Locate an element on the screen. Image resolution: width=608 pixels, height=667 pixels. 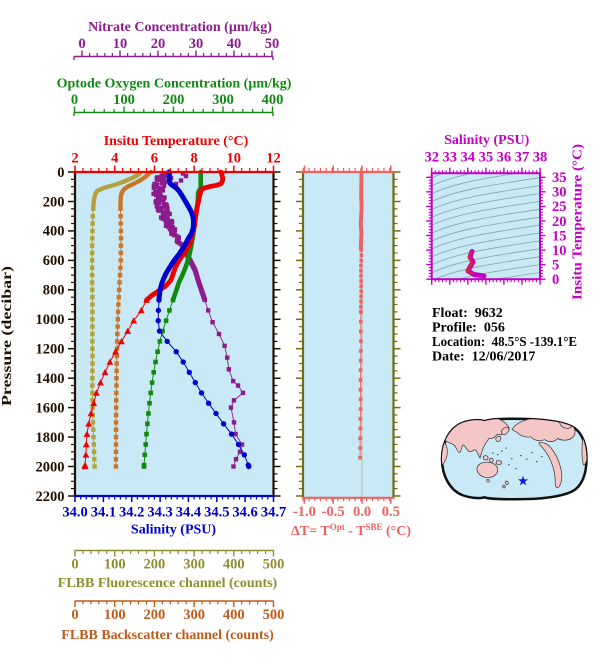
svg-text: -0.5 is located at coordinates (333, 512).